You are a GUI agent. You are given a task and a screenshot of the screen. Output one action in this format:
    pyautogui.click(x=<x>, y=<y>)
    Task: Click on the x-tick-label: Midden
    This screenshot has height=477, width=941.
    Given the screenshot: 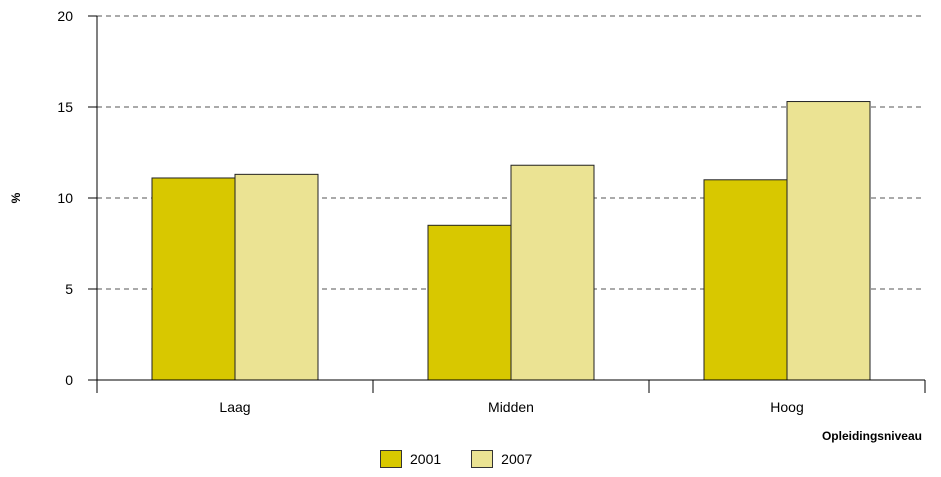 What is the action you would take?
    pyautogui.click(x=511, y=407)
    